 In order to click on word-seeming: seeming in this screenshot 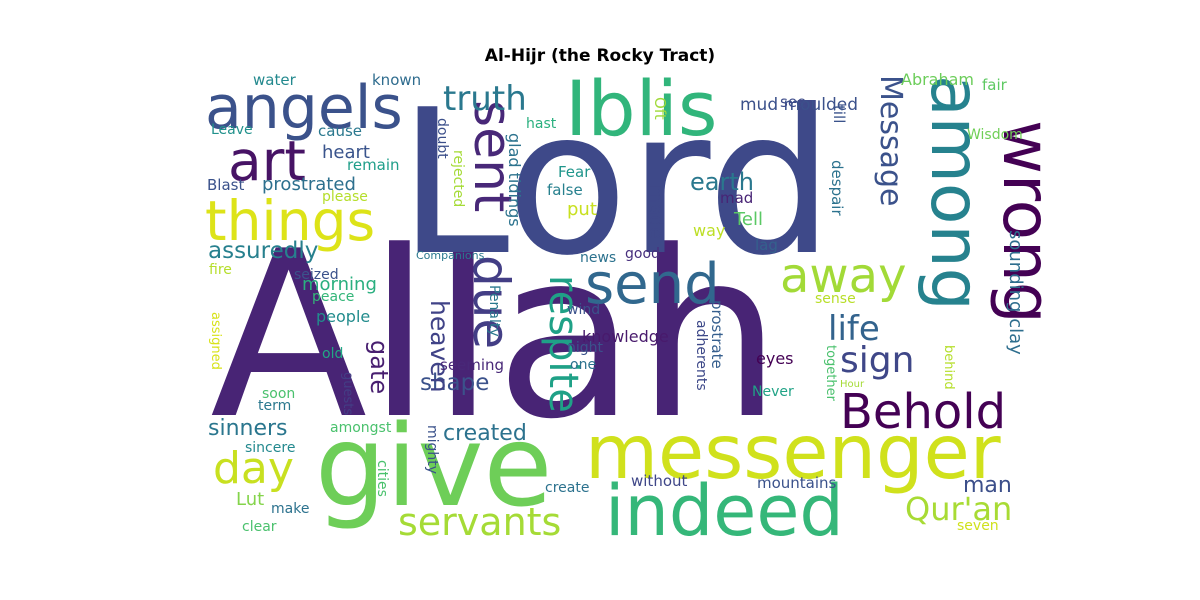, I will do `click(472, 365)`.